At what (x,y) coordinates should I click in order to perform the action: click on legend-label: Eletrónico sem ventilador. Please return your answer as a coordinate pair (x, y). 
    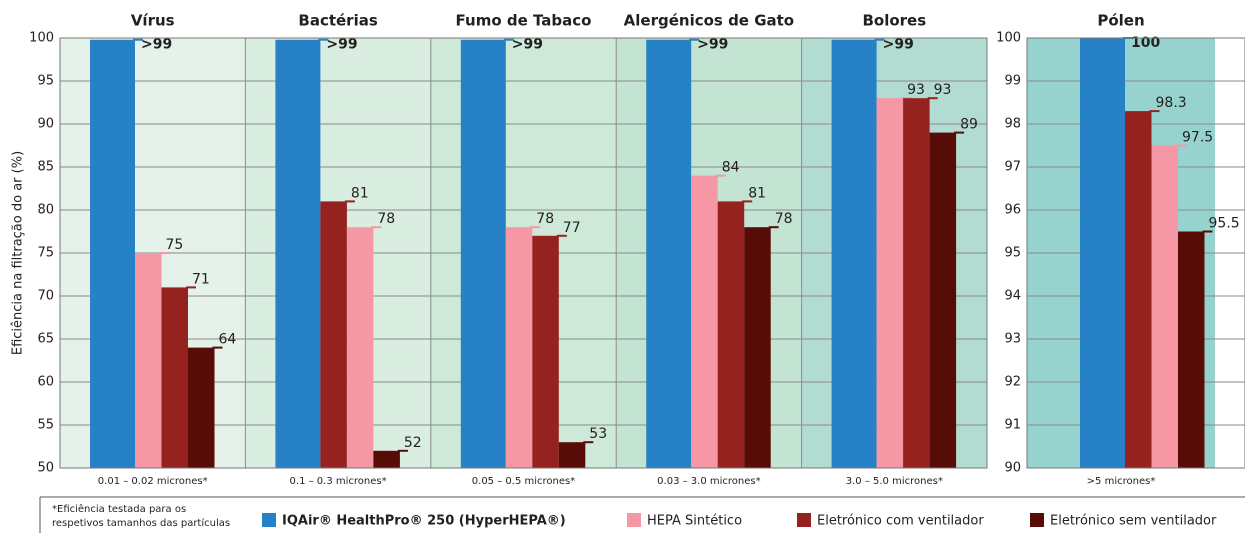
    Looking at the image, I should click on (1133, 521).